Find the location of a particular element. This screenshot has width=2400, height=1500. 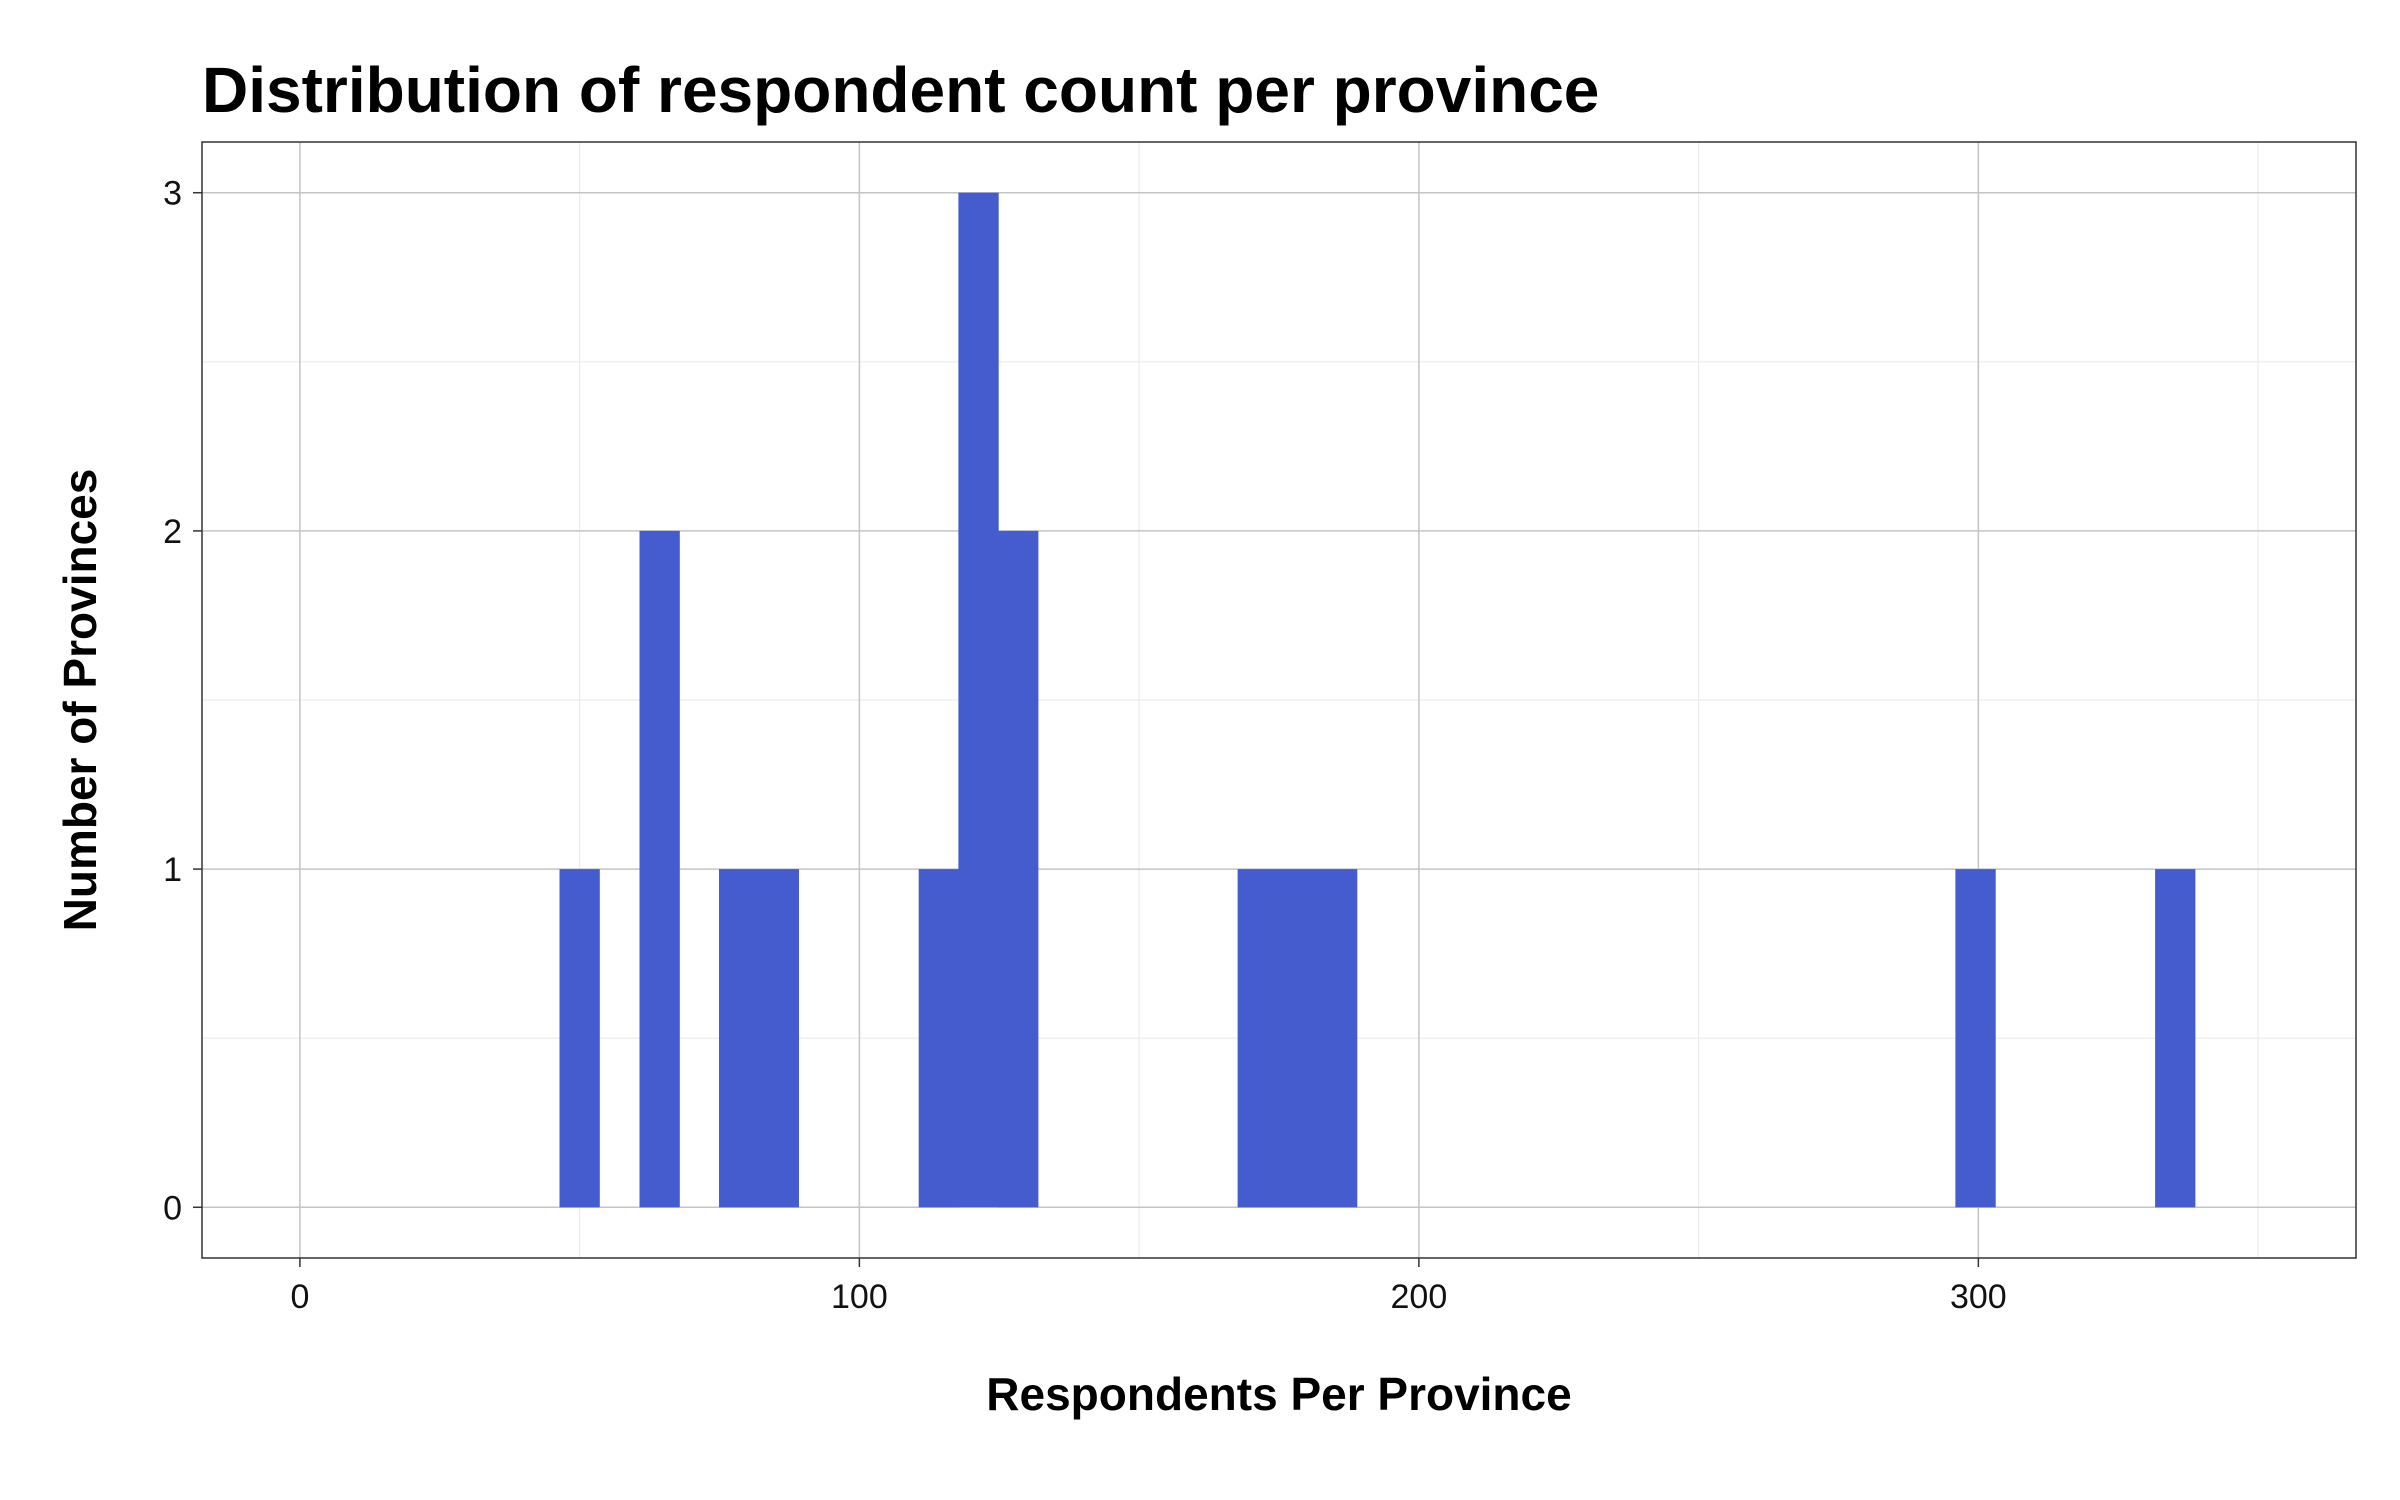

x-tick-label: 300 is located at coordinates (1978, 1297).